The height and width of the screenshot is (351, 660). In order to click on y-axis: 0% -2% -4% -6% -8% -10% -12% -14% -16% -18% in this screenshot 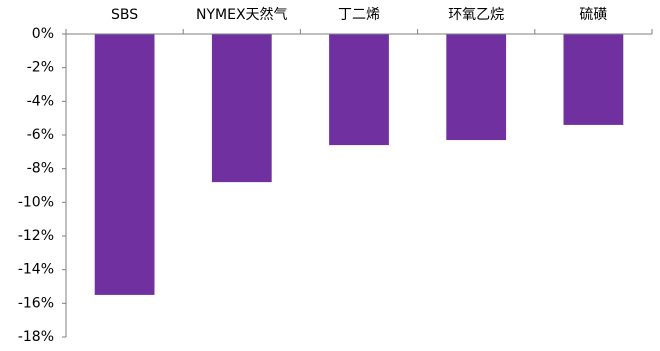, I will do `click(42, 185)`.